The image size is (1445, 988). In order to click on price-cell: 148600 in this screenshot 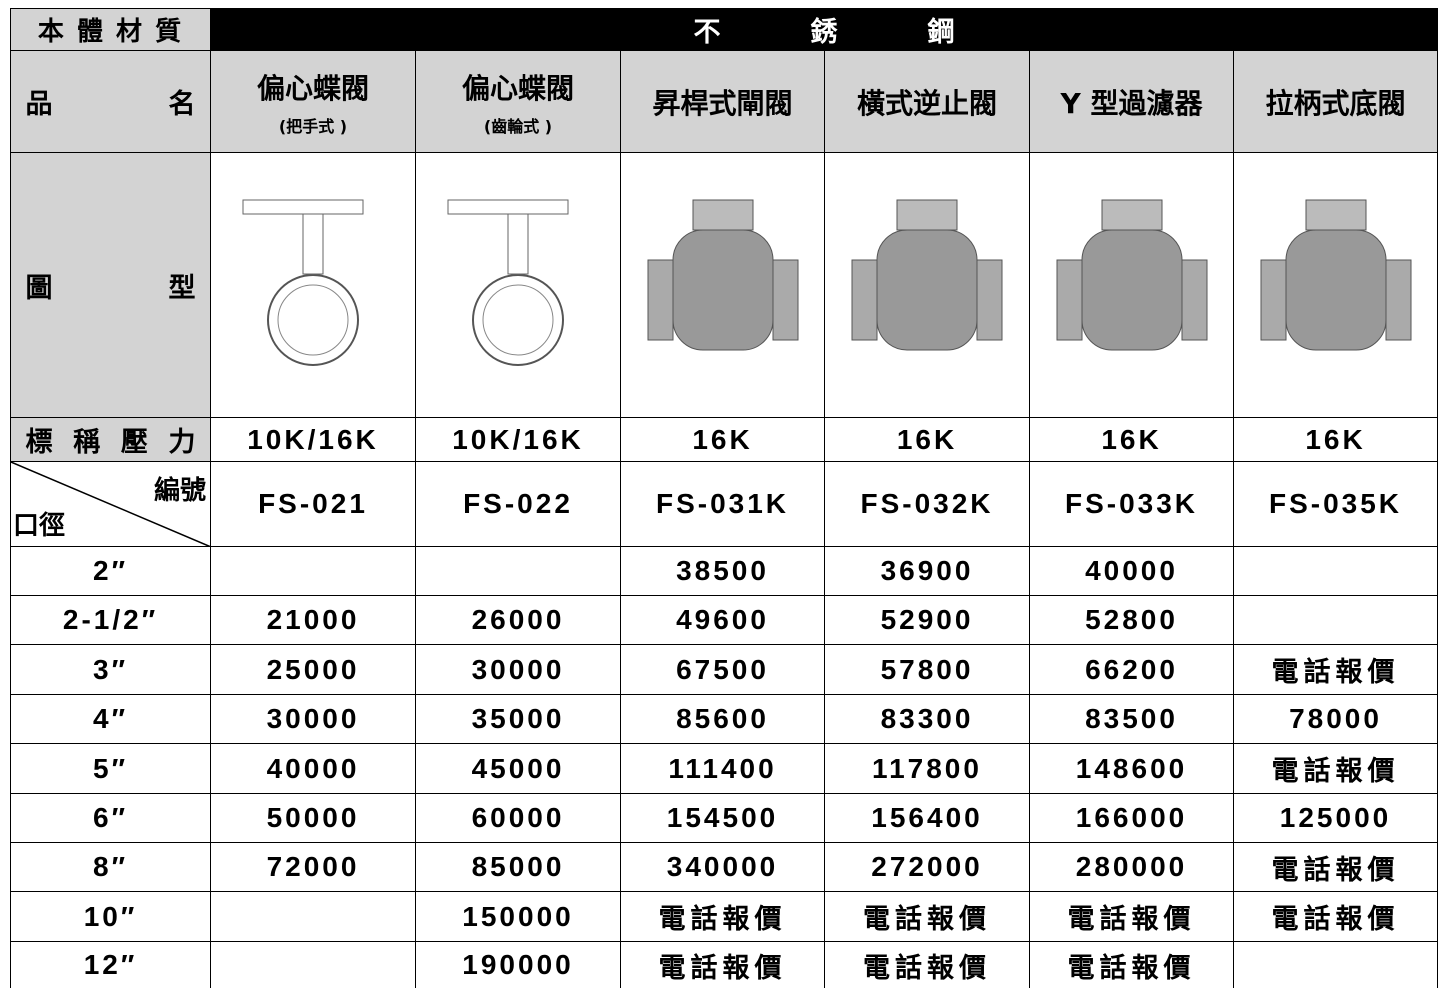, I will do `click(1131, 768)`.